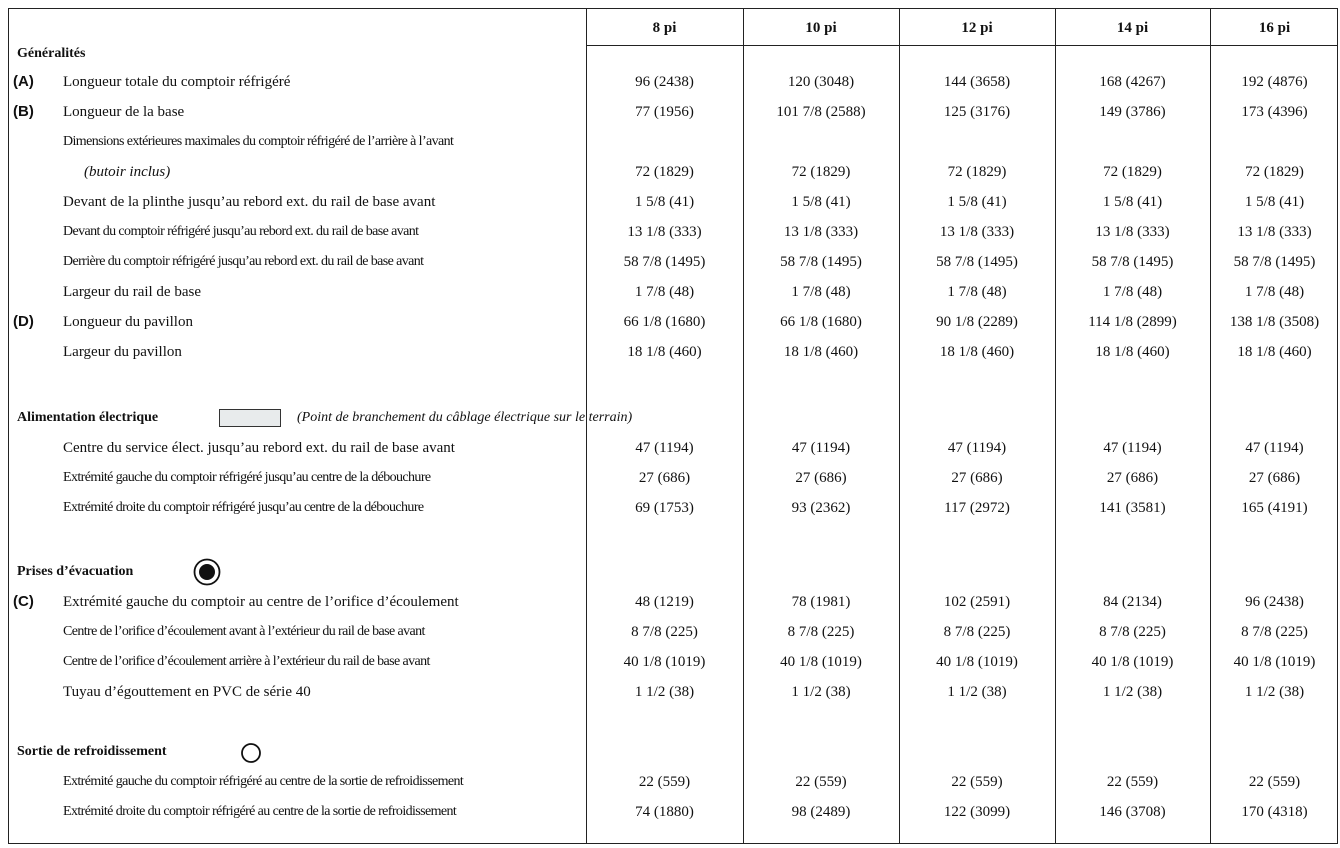  I want to click on table-cell: 144 (3658), so click(977, 82).